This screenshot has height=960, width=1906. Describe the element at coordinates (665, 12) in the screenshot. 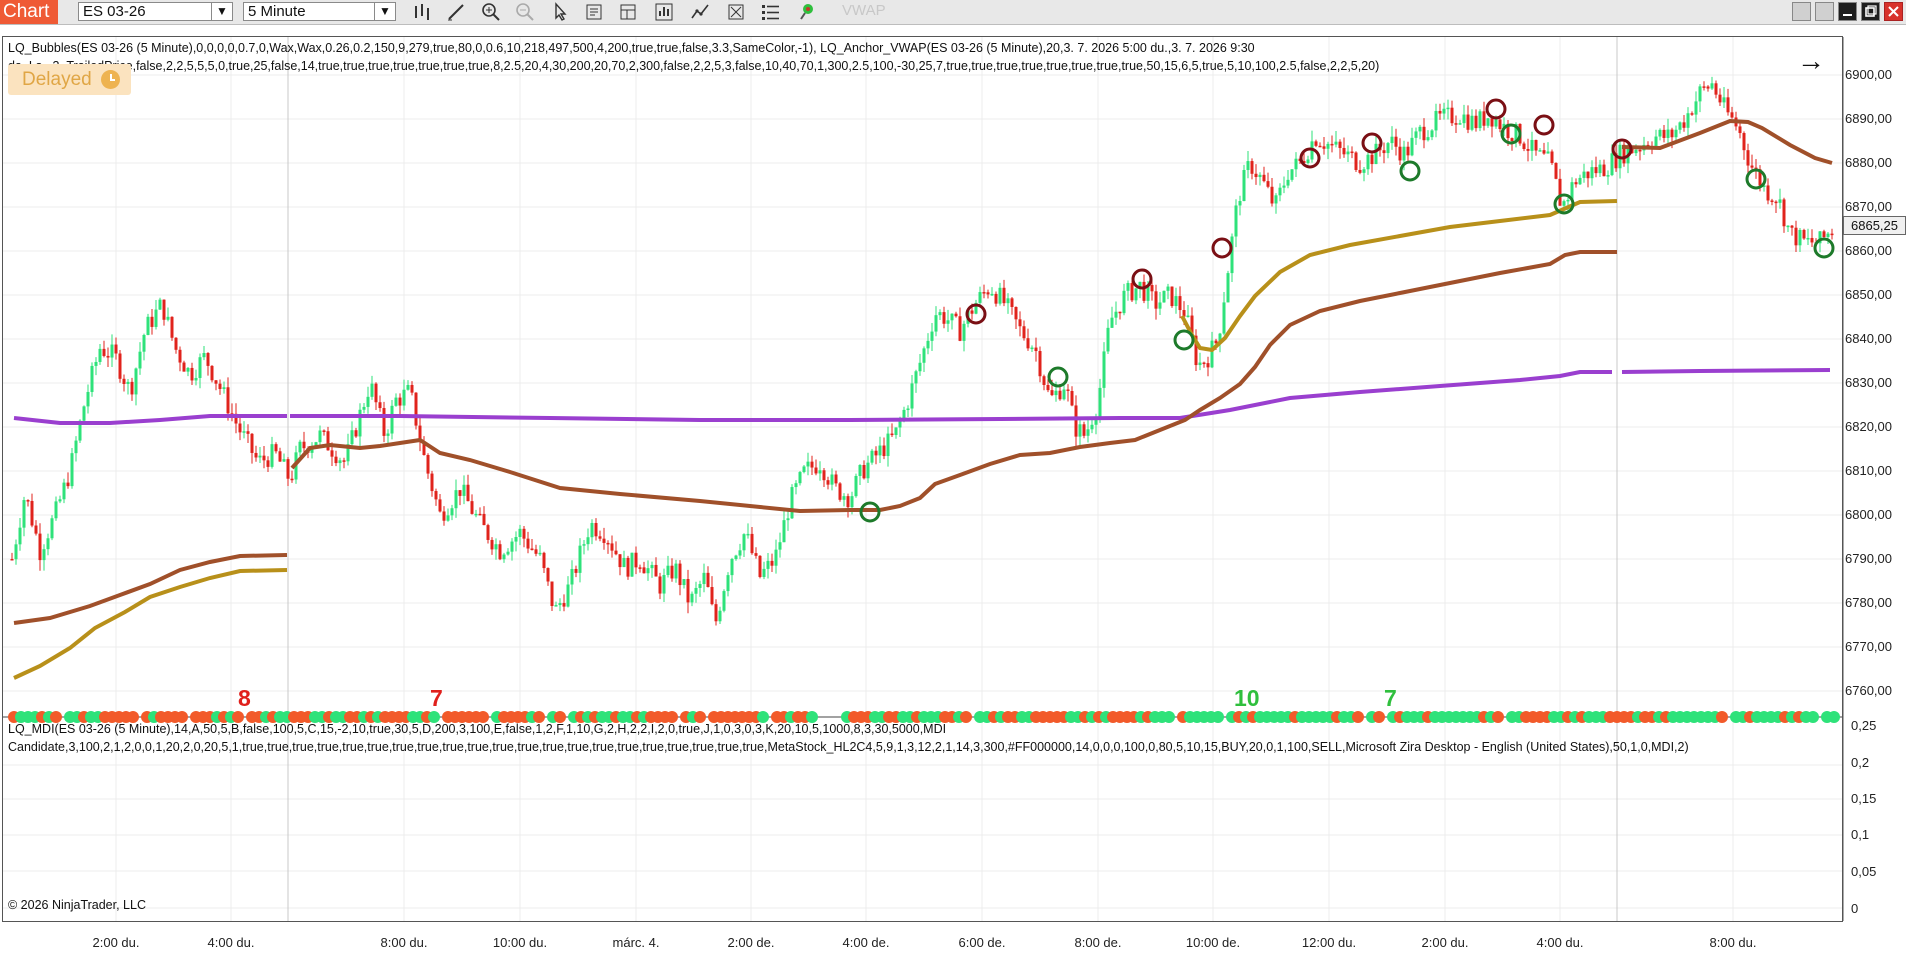

I see `indicators-icon` at that location.